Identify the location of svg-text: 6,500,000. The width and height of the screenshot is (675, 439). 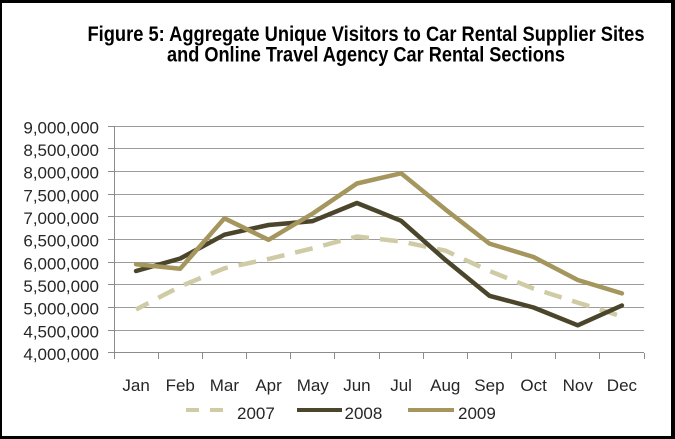
(61, 241).